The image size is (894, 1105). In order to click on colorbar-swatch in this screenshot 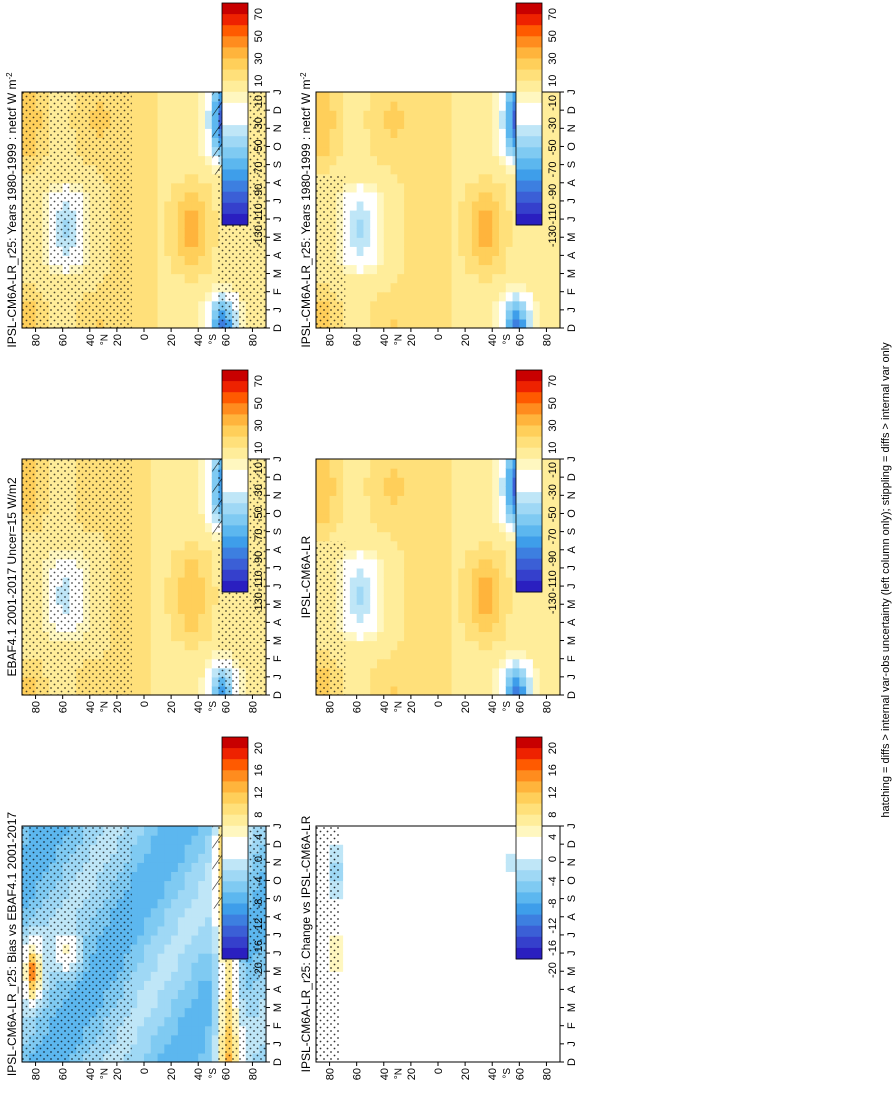, I will do `click(529, 53)`.